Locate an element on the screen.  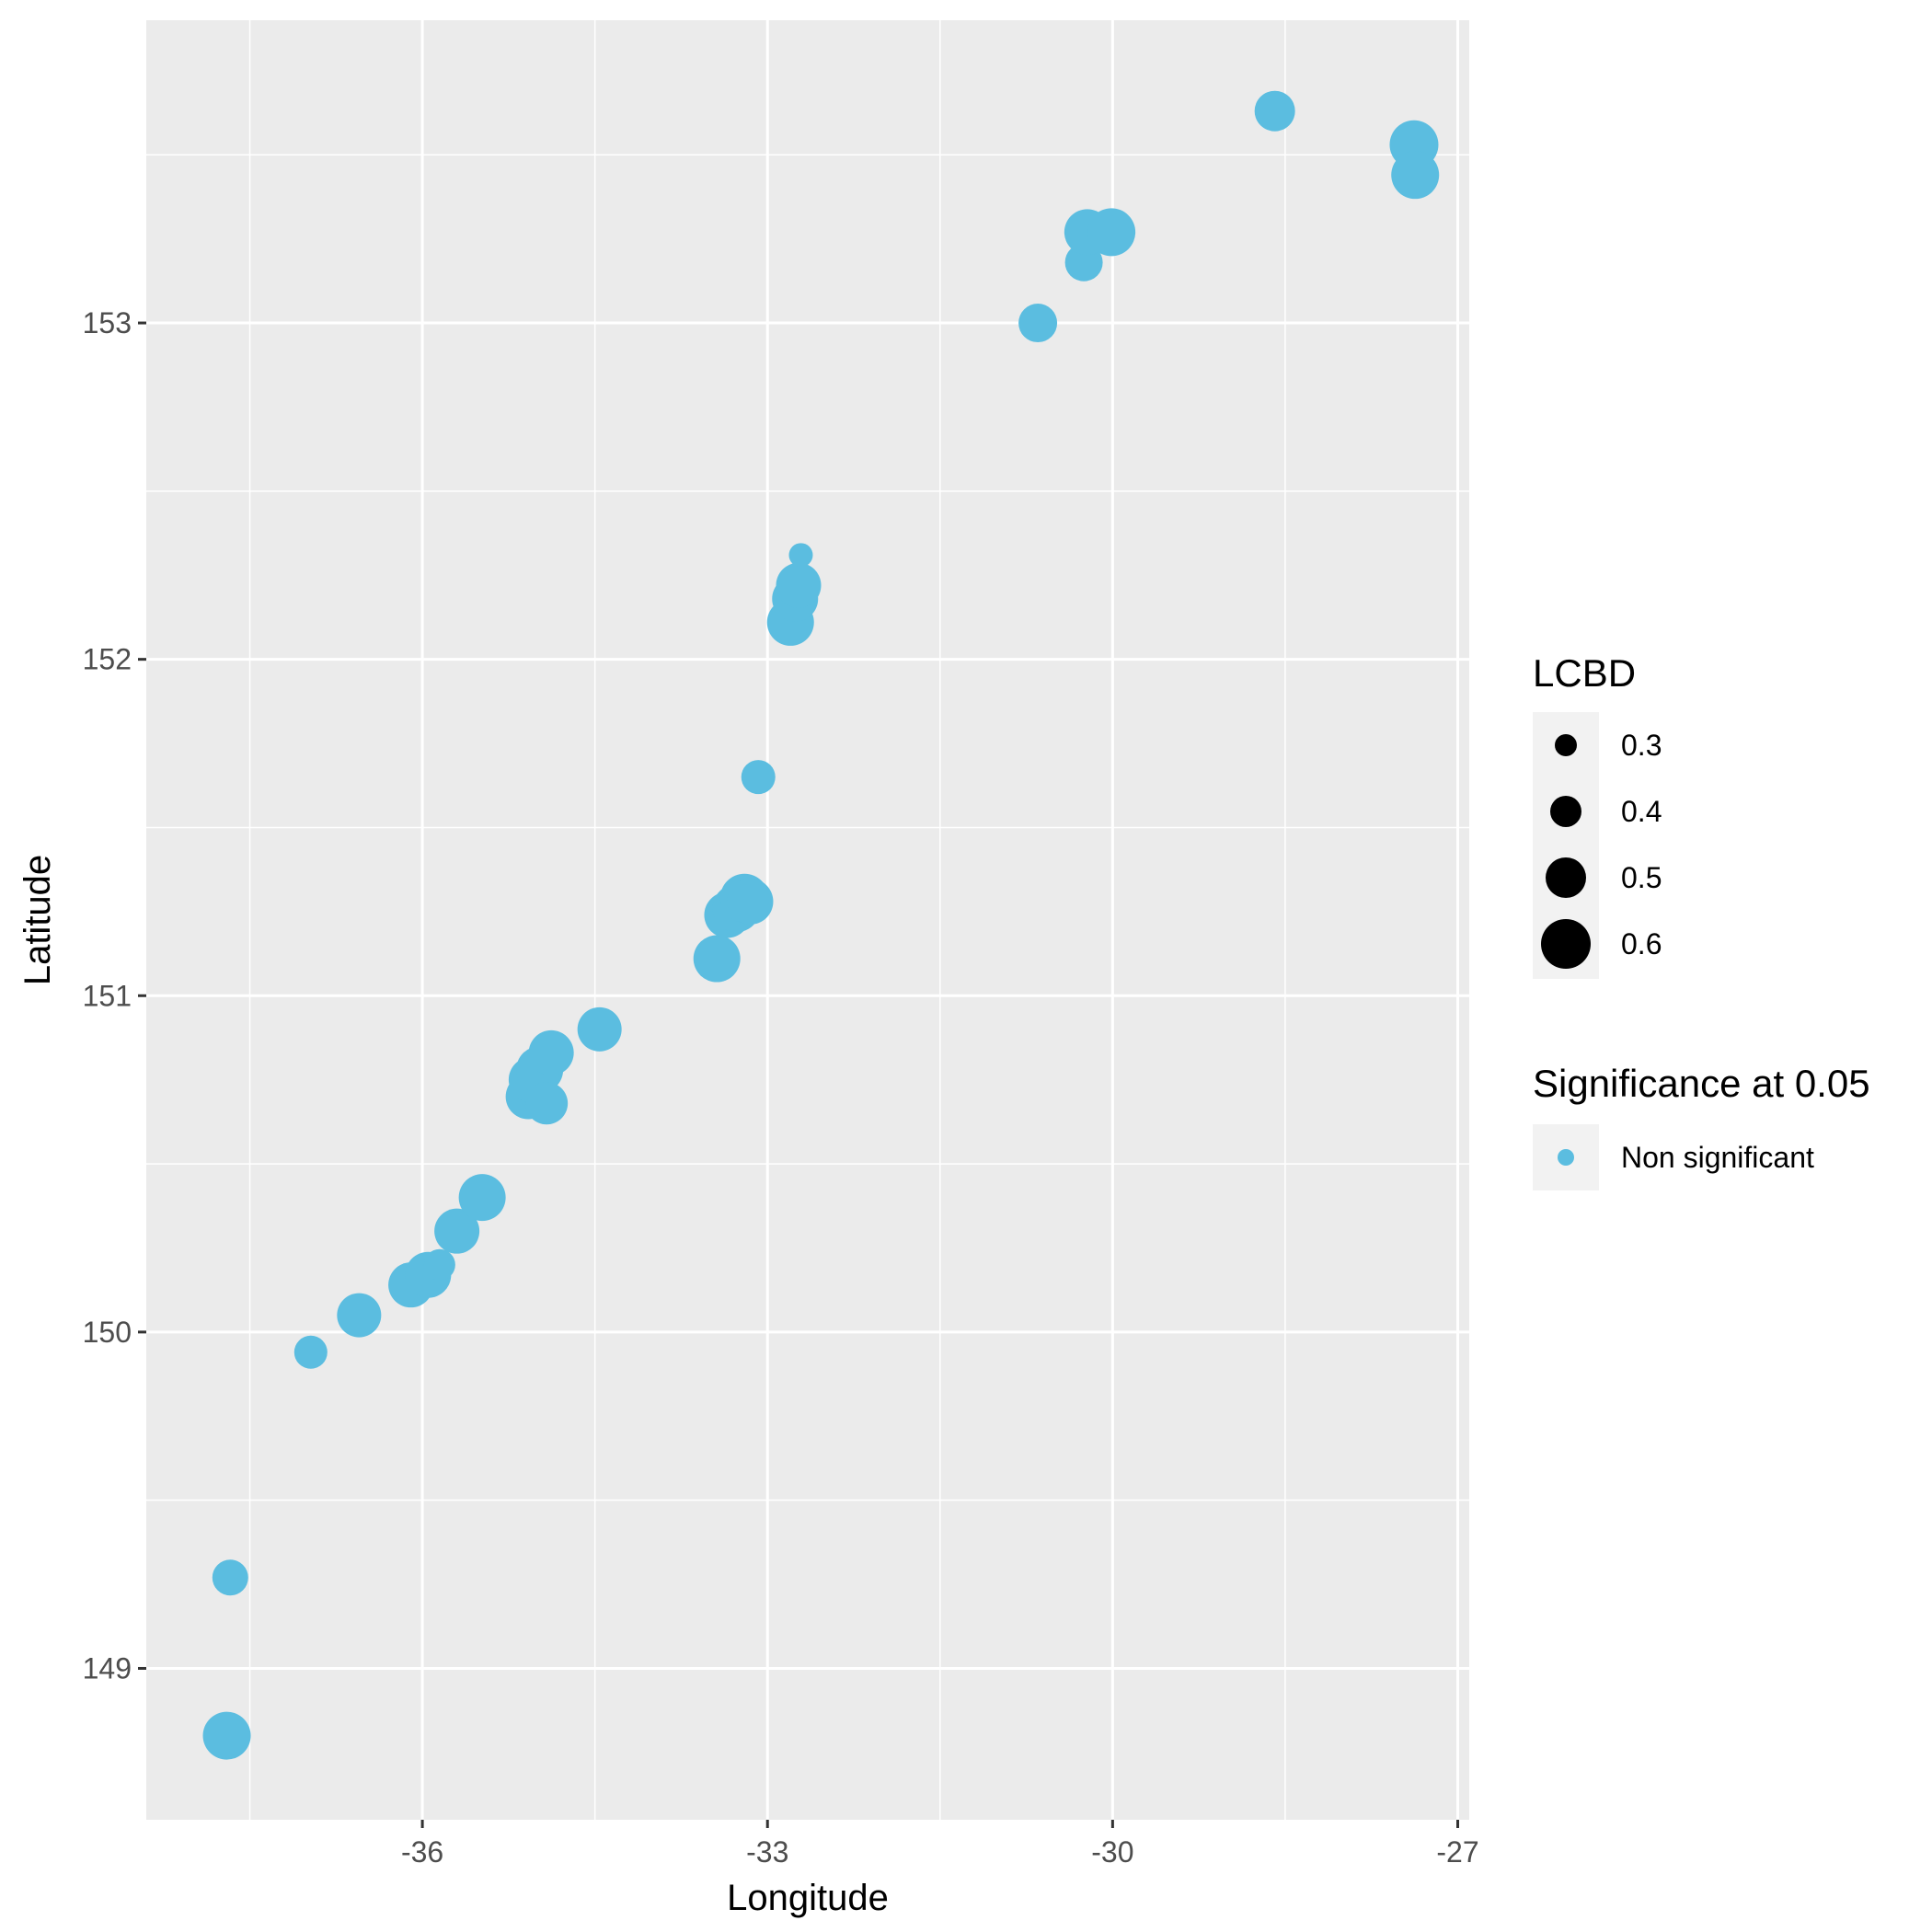
y-axis-title: Latitude is located at coordinates (37, 920).